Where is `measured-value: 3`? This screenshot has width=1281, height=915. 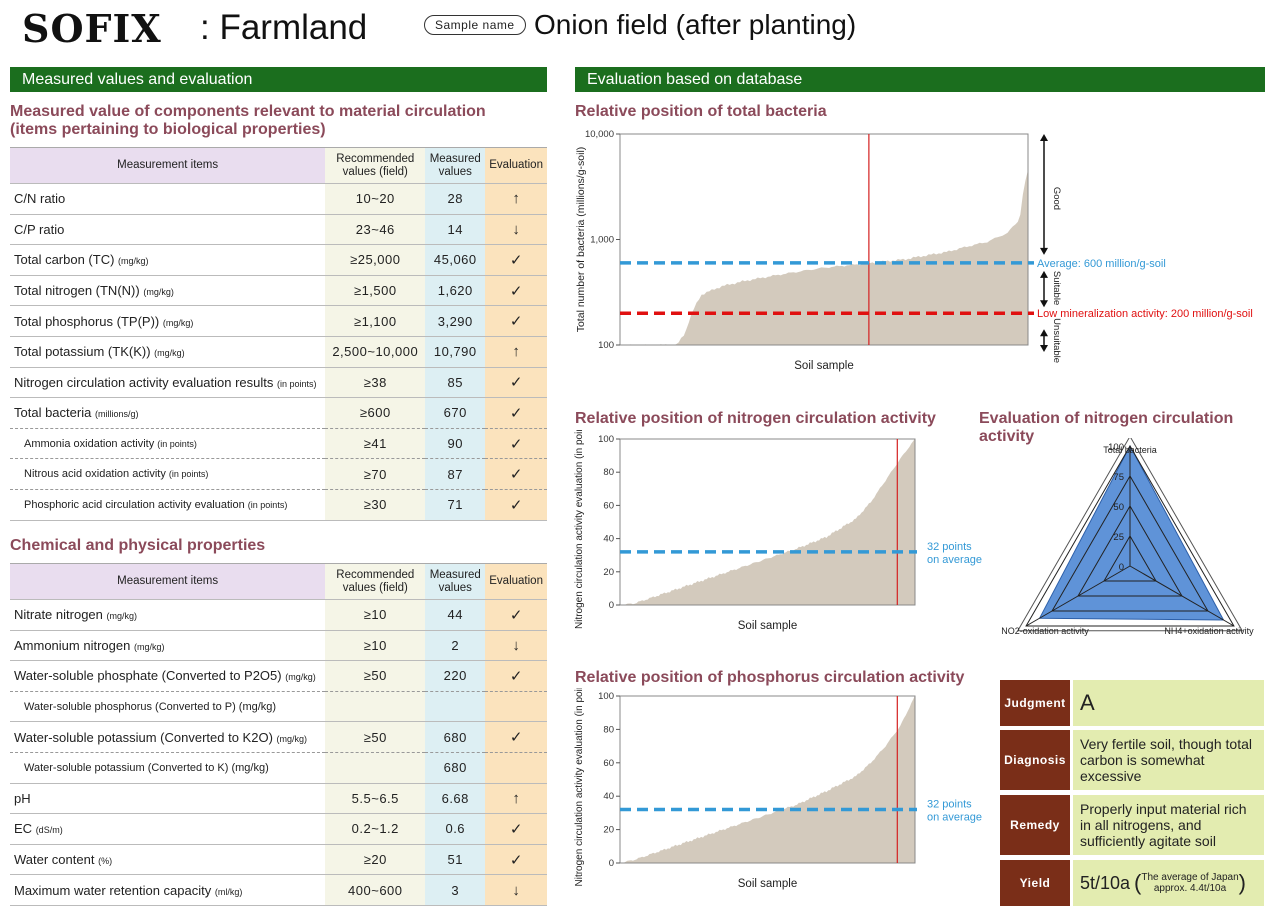
measured-value: 3 is located at coordinates (455, 890).